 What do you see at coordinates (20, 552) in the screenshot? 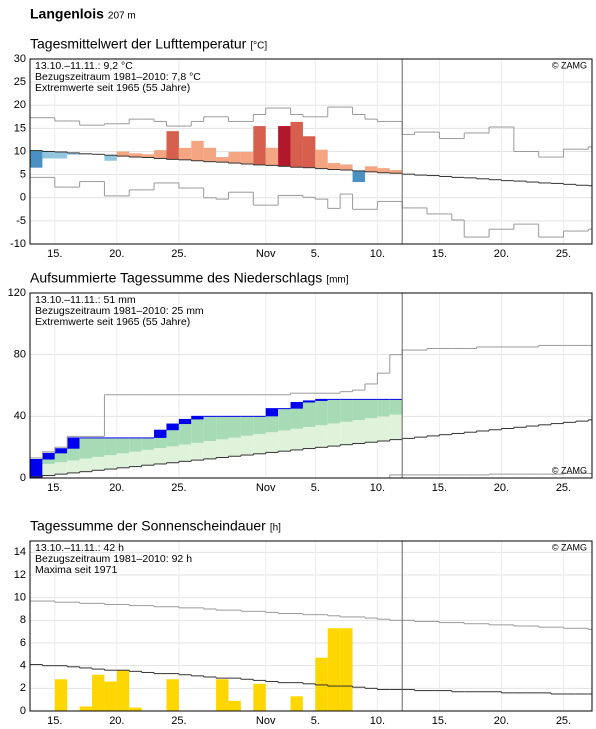
I see `y-tick-label: 14` at bounding box center [20, 552].